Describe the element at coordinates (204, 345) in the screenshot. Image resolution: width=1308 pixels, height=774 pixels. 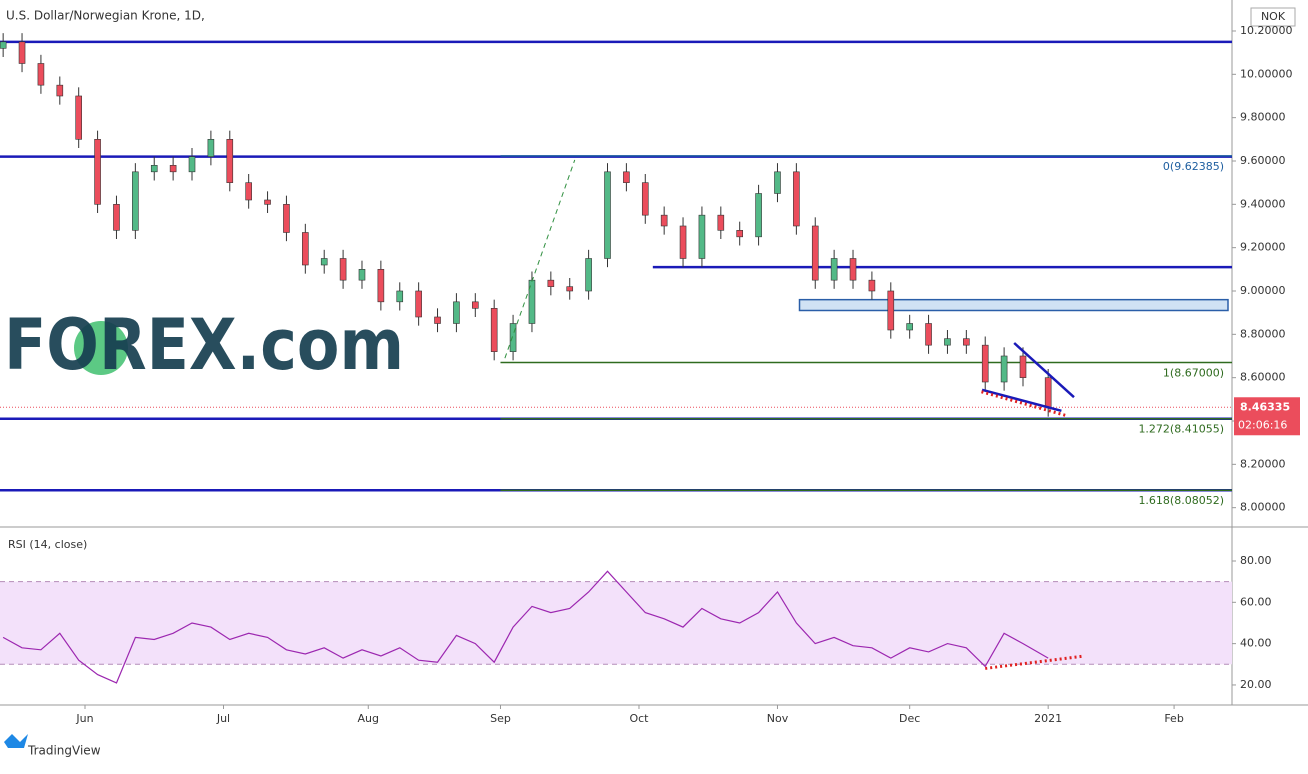
I see `logo: FOREX.com` at that location.